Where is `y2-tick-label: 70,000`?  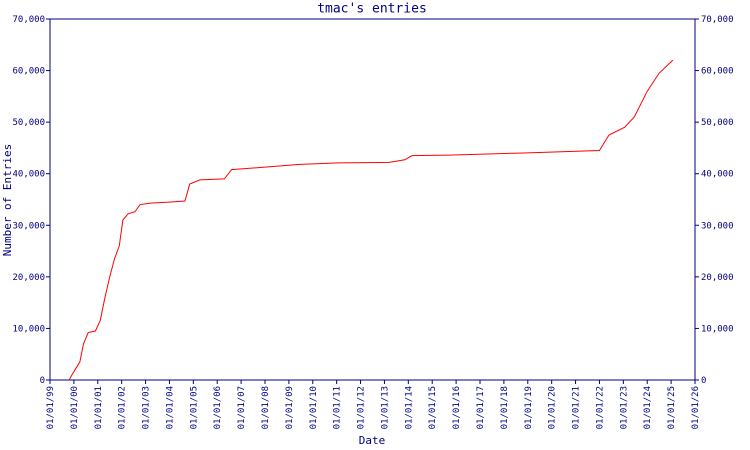 y2-tick-label: 70,000 is located at coordinates (717, 20).